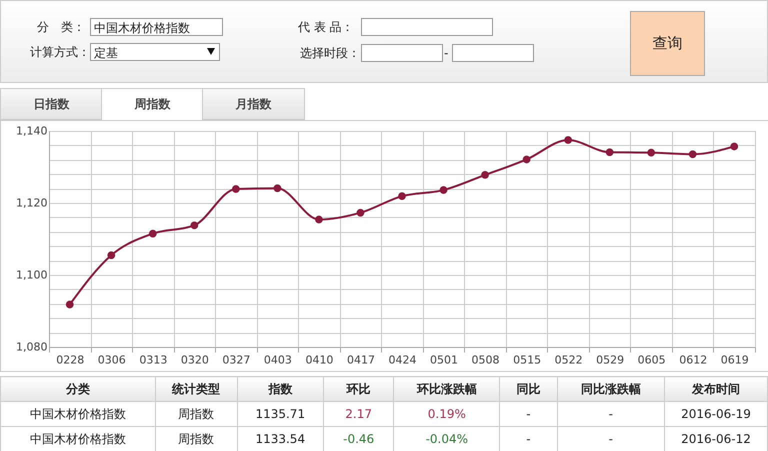  What do you see at coordinates (444, 360) in the screenshot?
I see `x-tick-label: 0501` at bounding box center [444, 360].